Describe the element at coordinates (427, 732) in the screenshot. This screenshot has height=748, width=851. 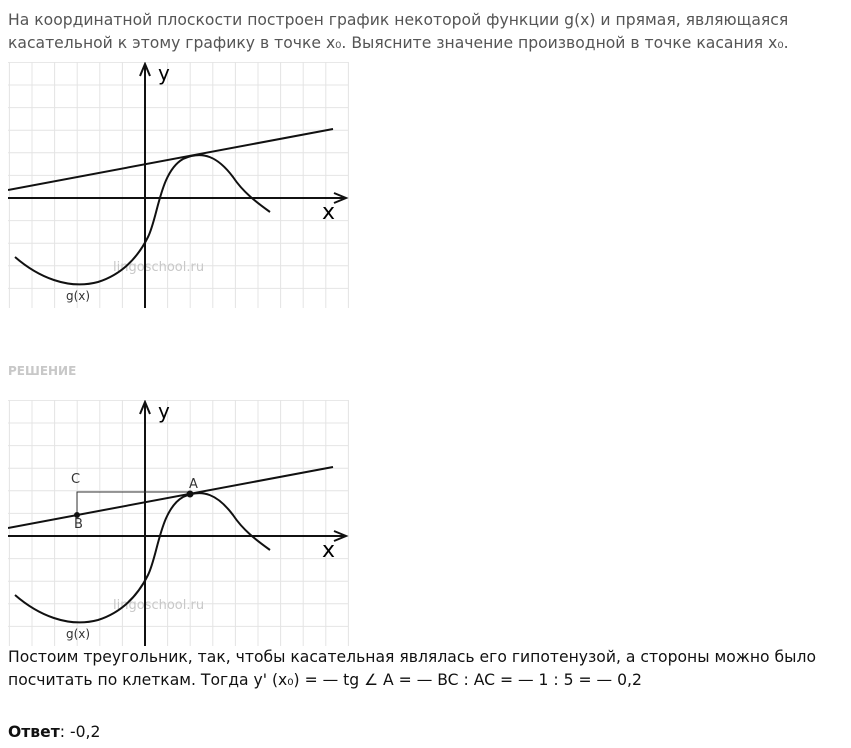
I see `answer: Ответ: -0,2` at that location.